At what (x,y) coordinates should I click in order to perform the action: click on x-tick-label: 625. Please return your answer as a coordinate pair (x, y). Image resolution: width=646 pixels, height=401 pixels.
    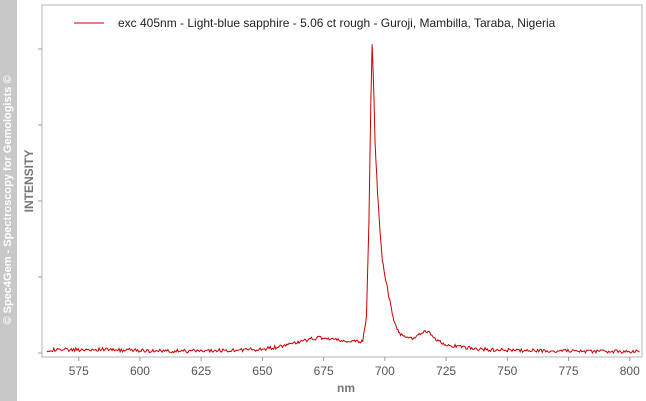
    Looking at the image, I should click on (201, 371).